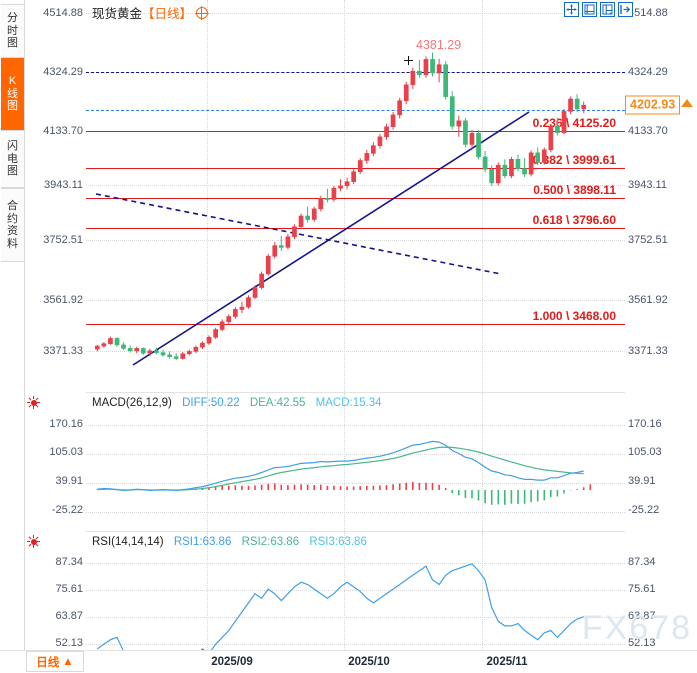 The height and width of the screenshot is (673, 697). What do you see at coordinates (598, 9) in the screenshot?
I see `chart-toolbar` at bounding box center [598, 9].